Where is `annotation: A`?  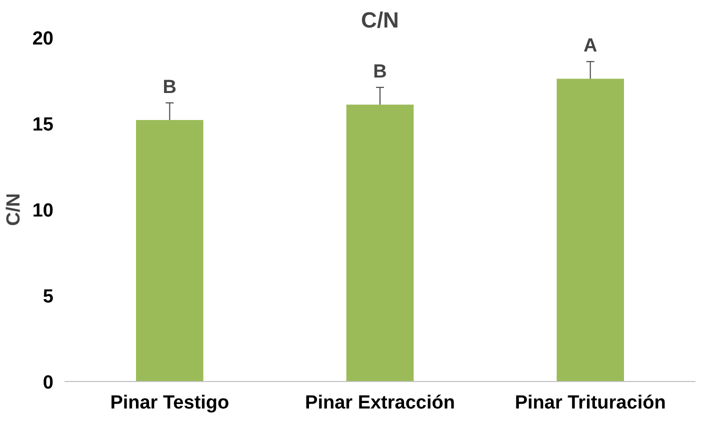
annotation: A is located at coordinates (590, 46).